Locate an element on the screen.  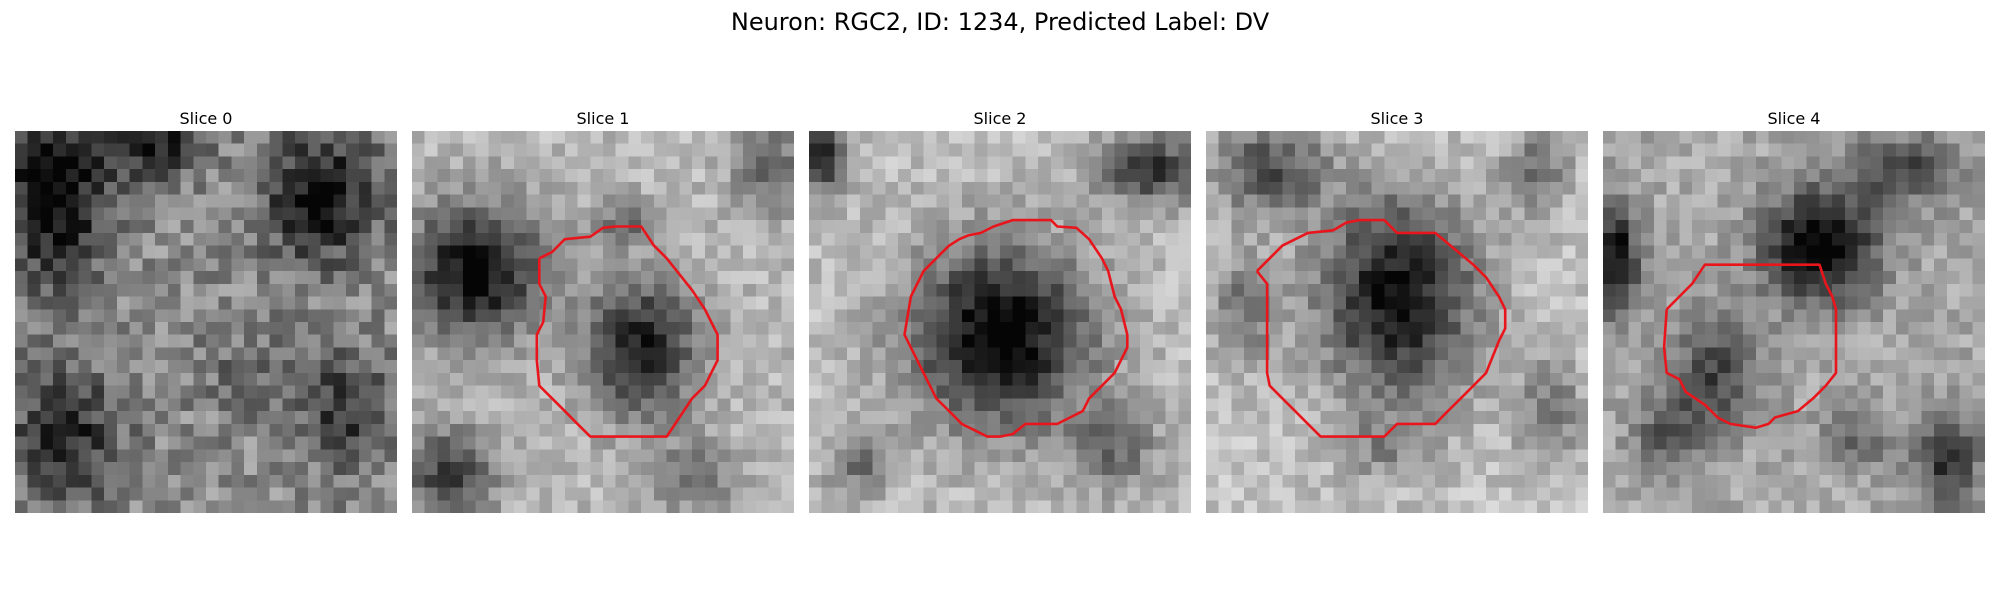
slice-title: Slice 0 is located at coordinates (206, 118).